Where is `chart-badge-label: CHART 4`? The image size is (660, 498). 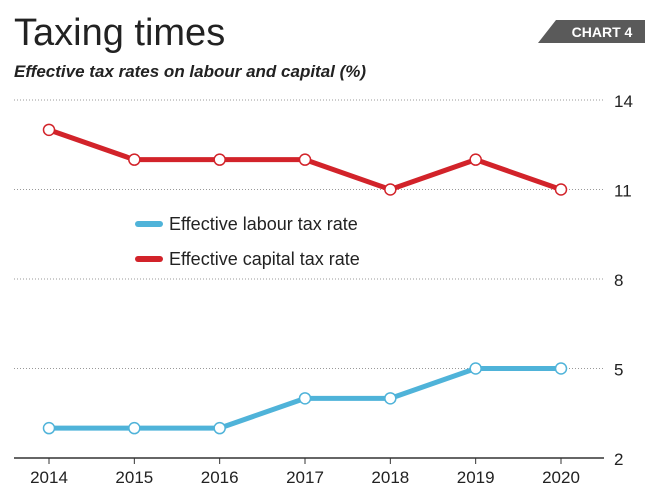 chart-badge-label: CHART 4 is located at coordinates (602, 32).